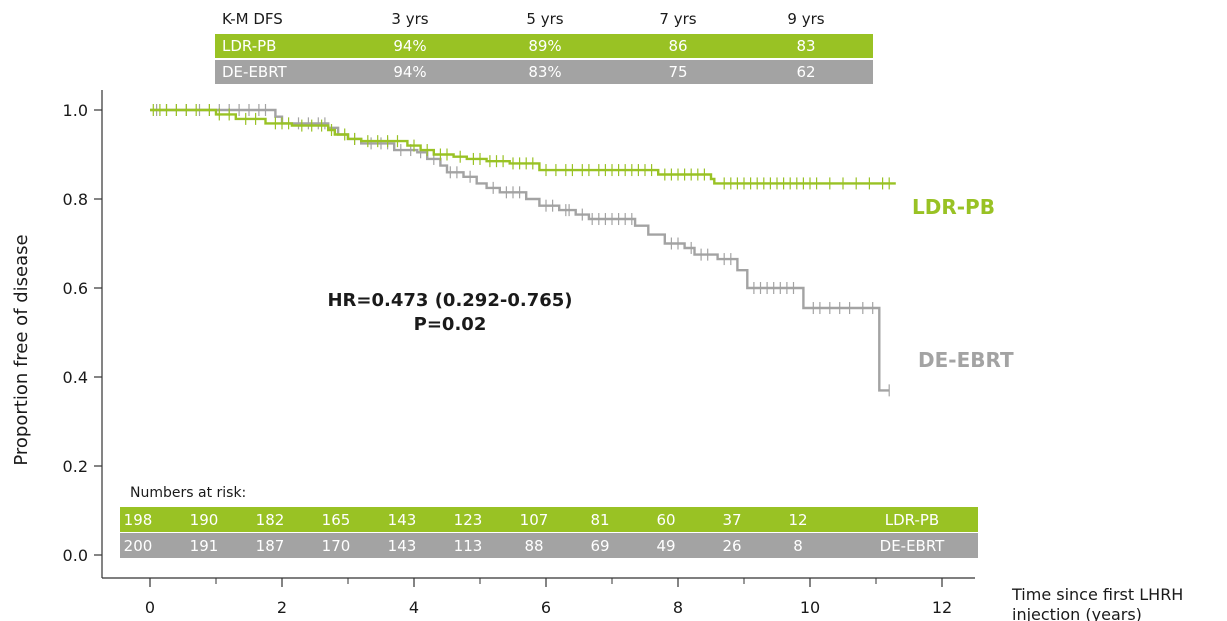 Image resolution: width=1227 pixels, height=621 pixels. Describe the element at coordinates (599, 520) in the screenshot. I see `risk-table-cell: 81` at that location.